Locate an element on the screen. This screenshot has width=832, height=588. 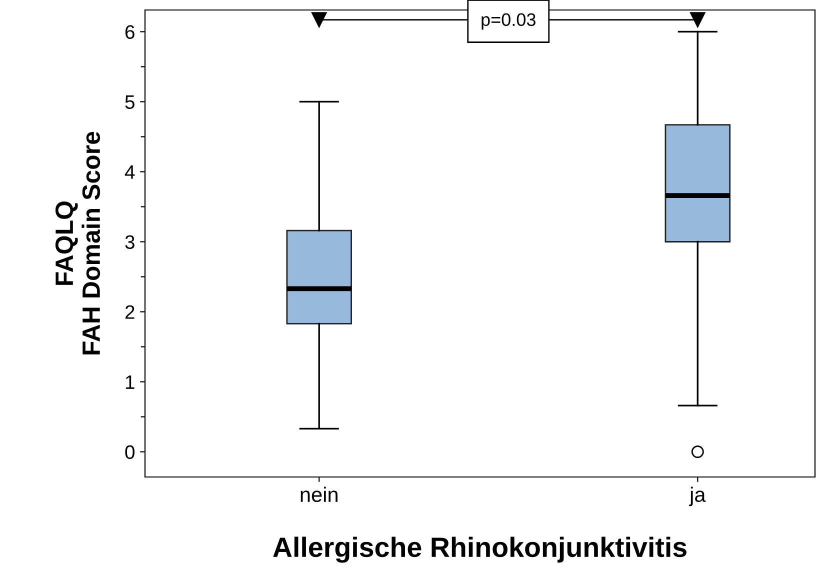
y-tick-label: 4 is located at coordinates (129, 172).